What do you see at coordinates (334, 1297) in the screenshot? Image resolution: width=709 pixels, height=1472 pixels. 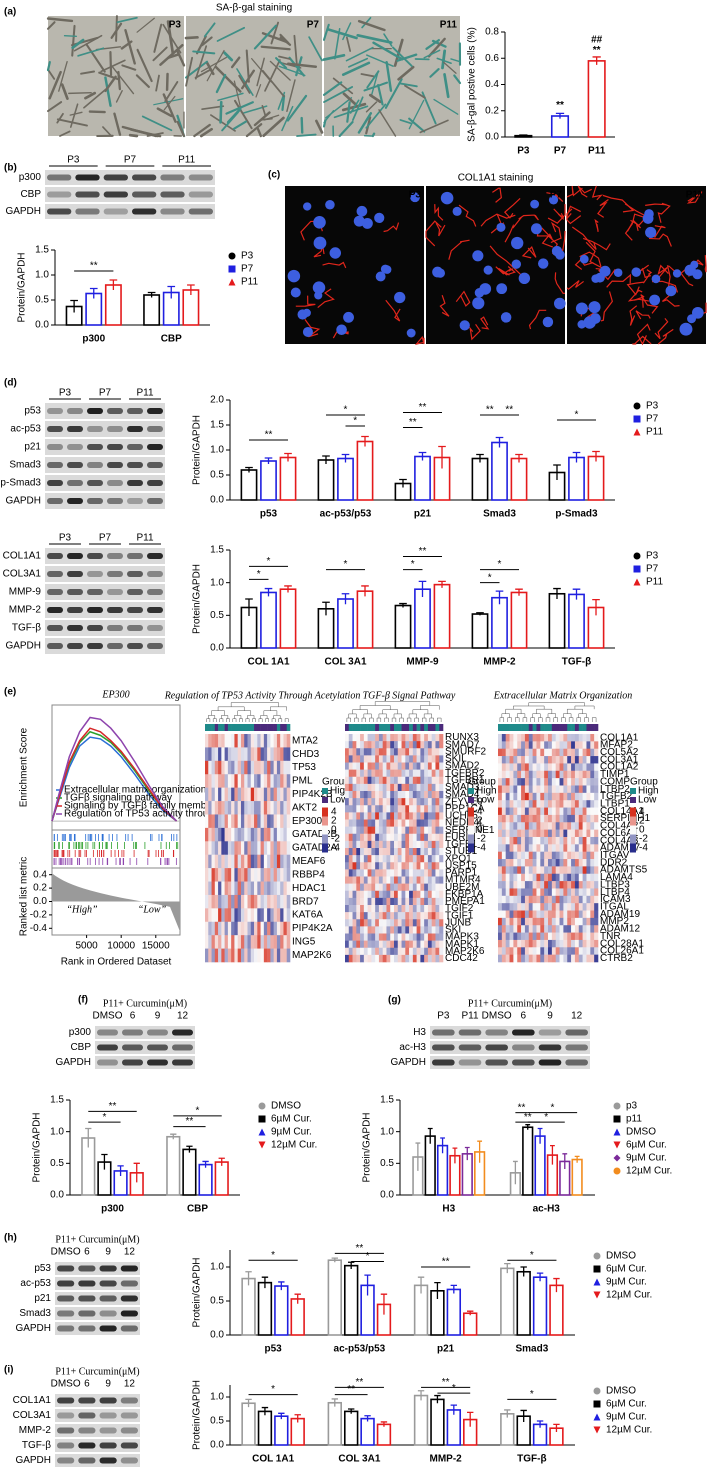 I see `bar` at bounding box center [334, 1297].